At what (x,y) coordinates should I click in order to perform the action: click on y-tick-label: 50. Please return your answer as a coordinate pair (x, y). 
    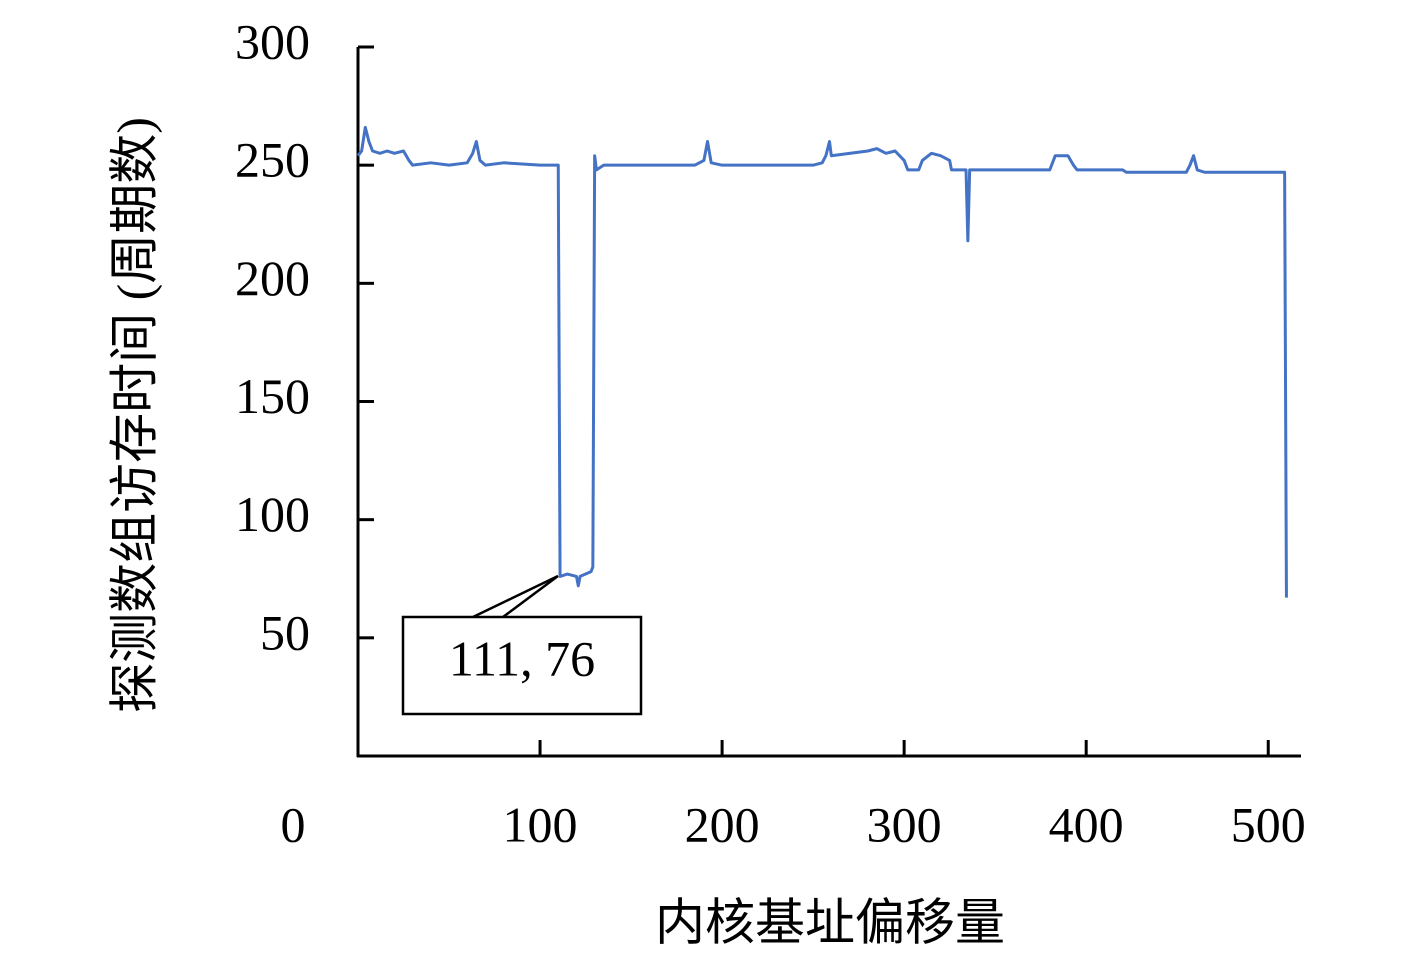
    Looking at the image, I should click on (285, 632).